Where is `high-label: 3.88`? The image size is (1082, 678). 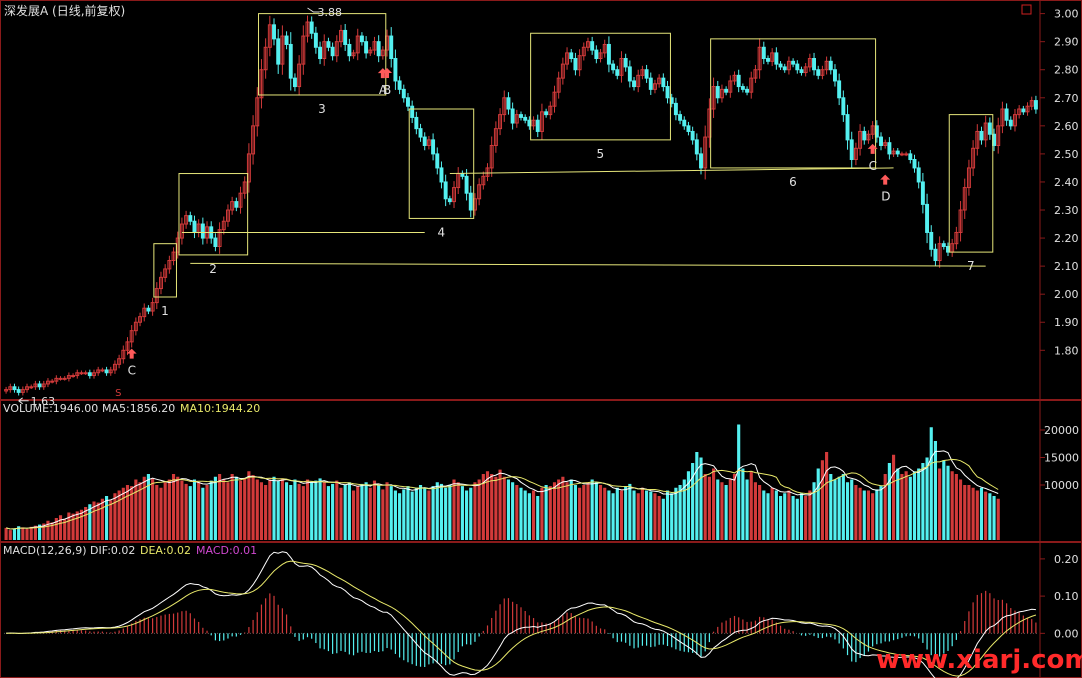
high-label: 3.88 is located at coordinates (330, 12).